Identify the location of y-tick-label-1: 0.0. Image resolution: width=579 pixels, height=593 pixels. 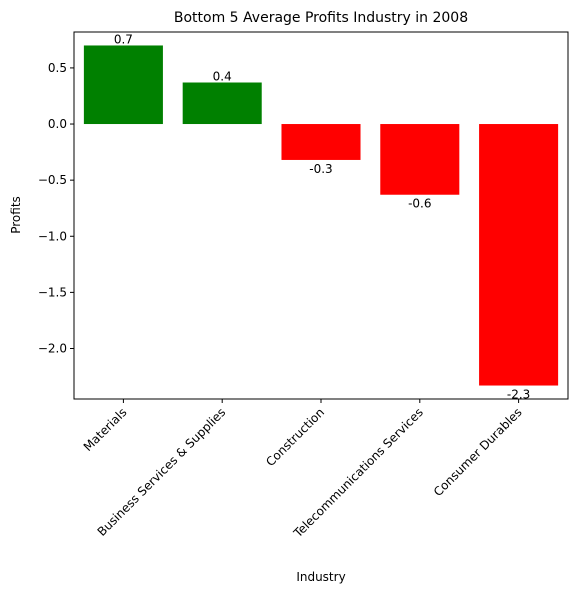
(57, 124).